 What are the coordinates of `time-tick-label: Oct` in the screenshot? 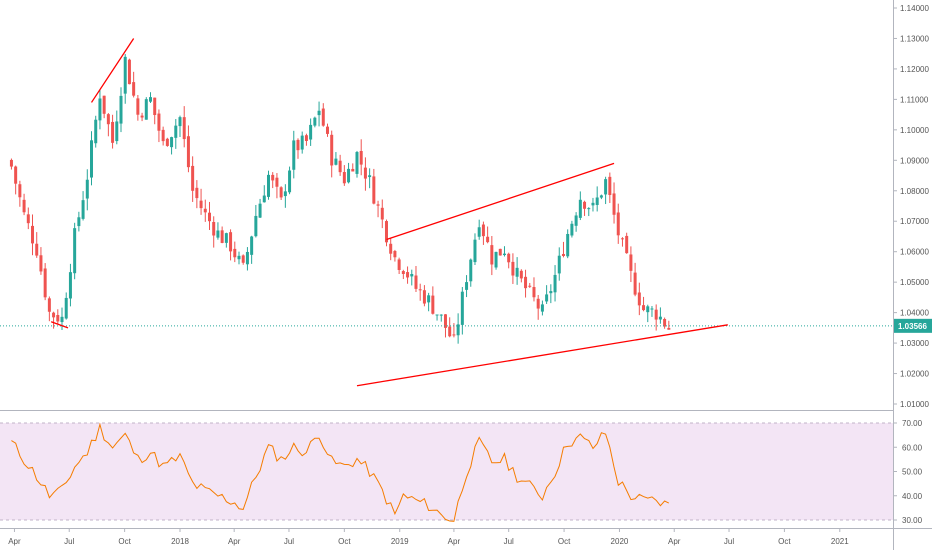 It's located at (344, 541).